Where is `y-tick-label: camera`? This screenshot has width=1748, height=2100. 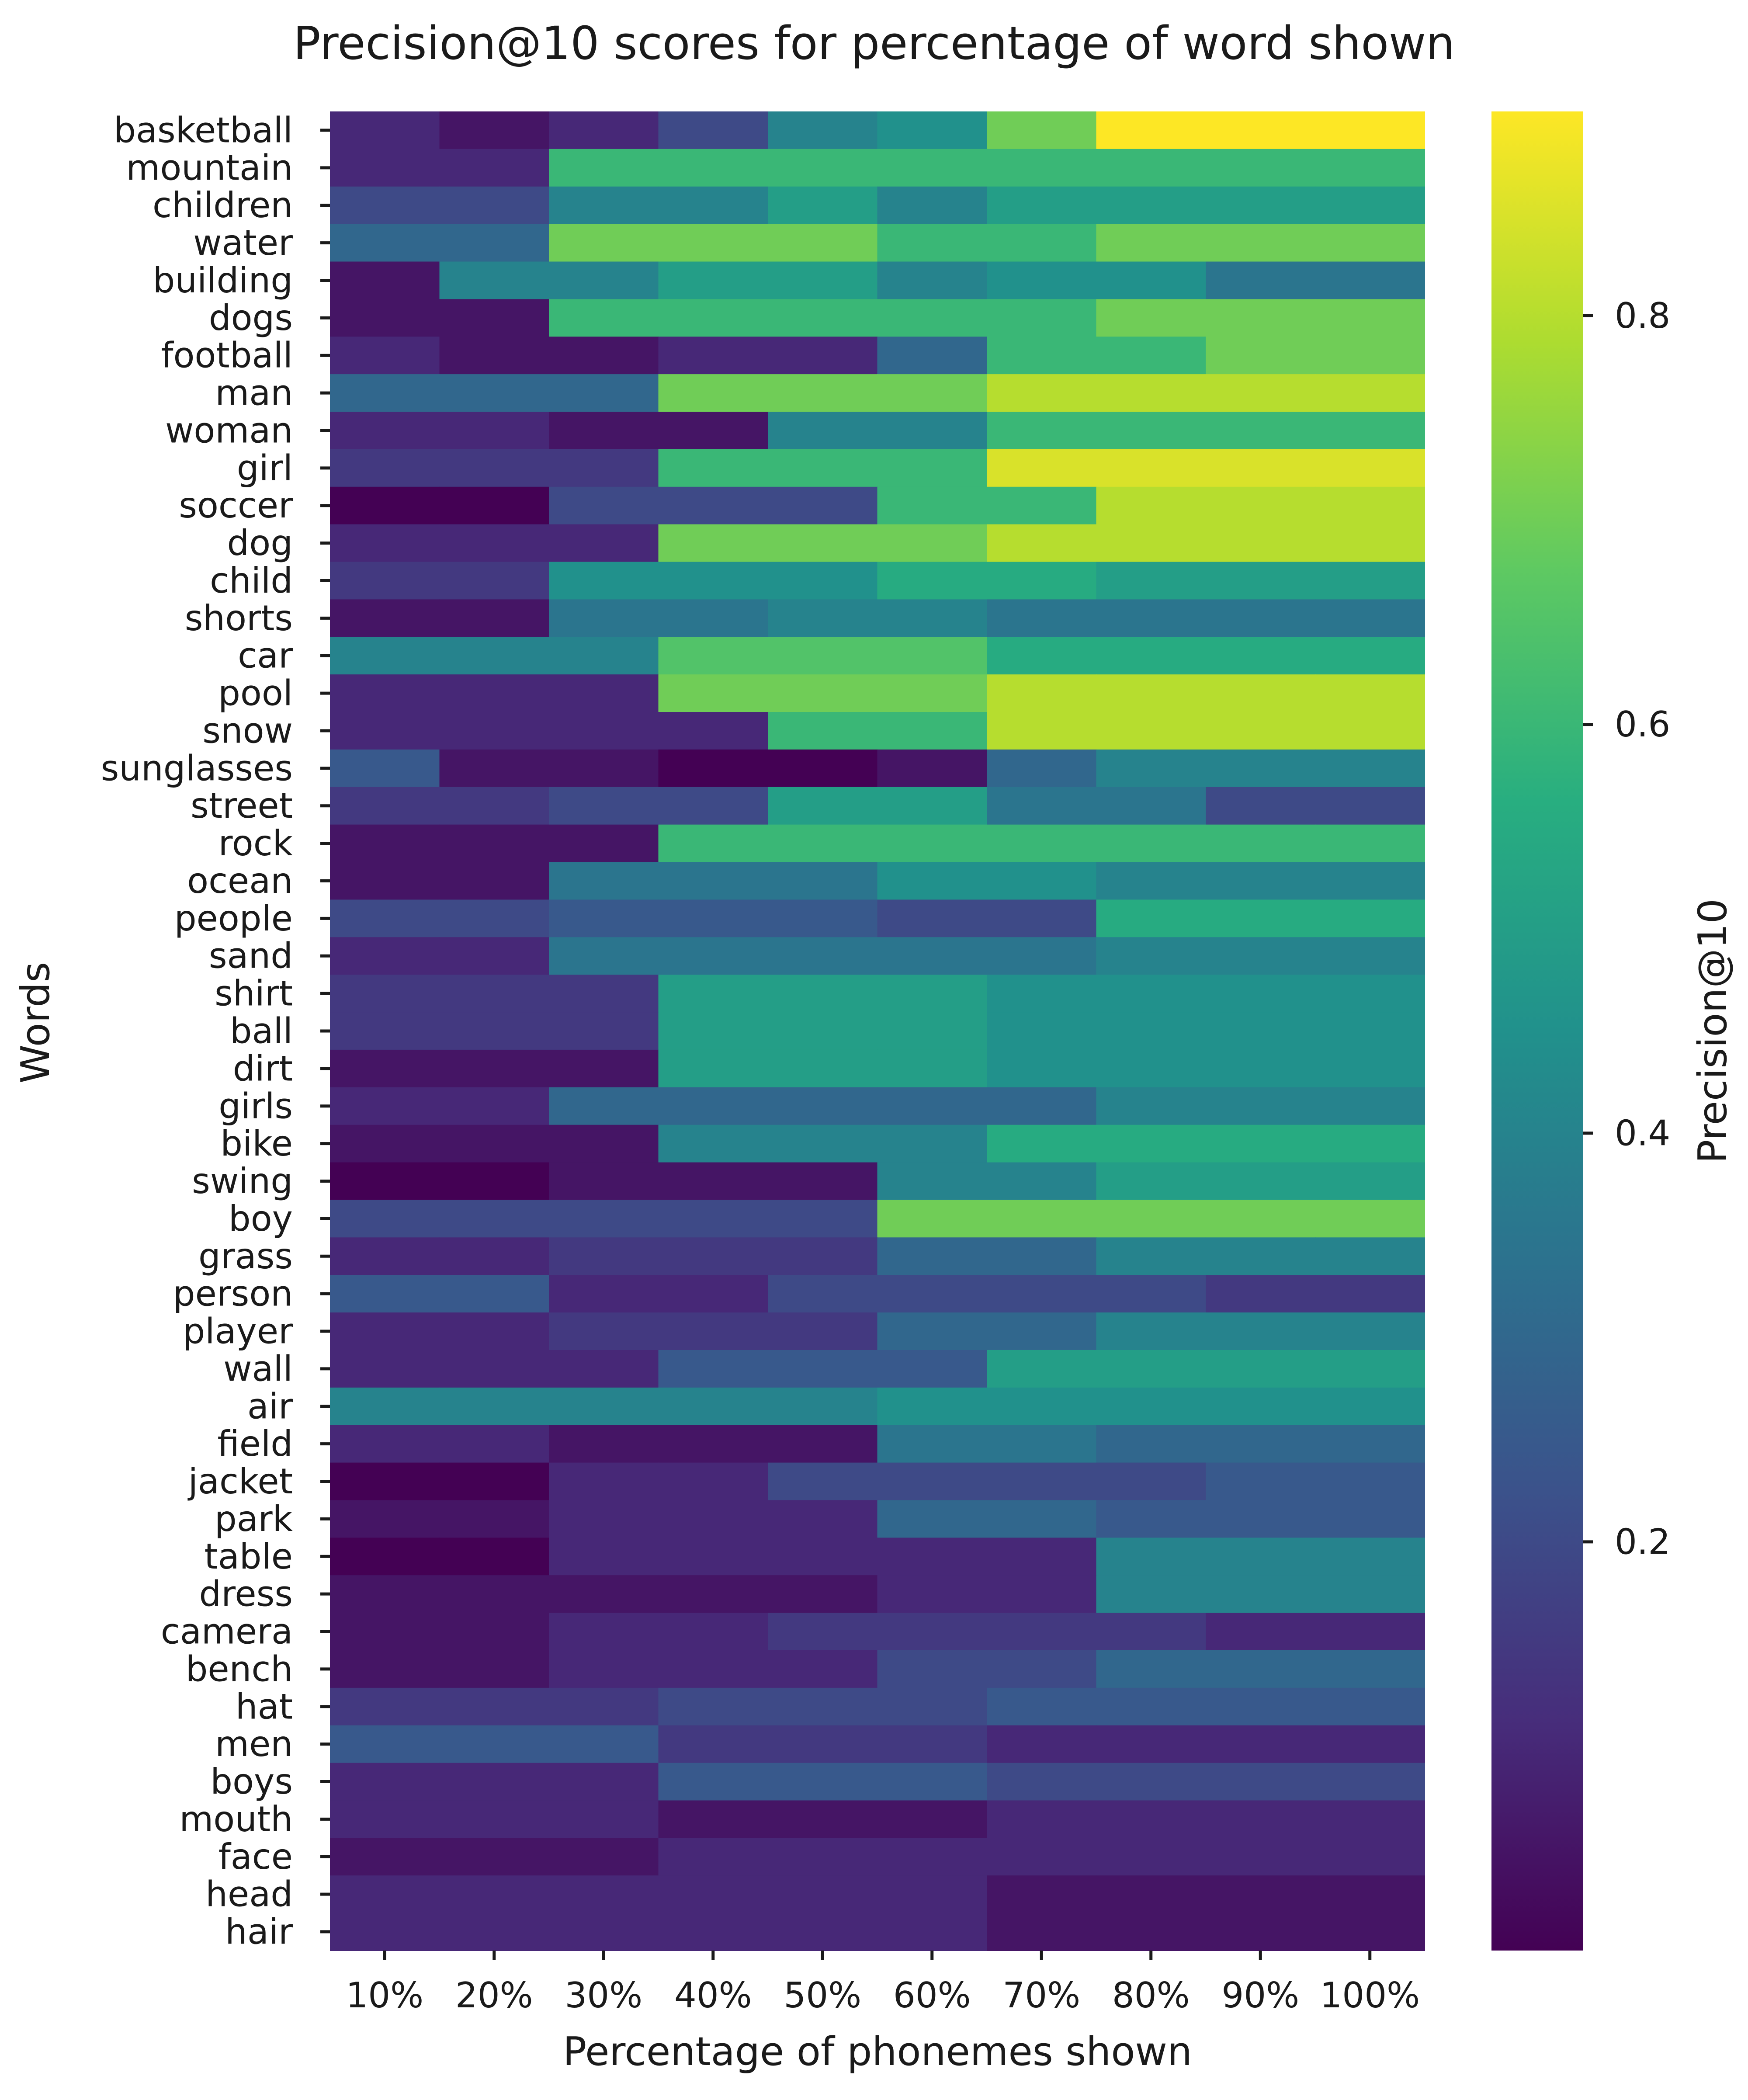 y-tick-label: camera is located at coordinates (227, 1631).